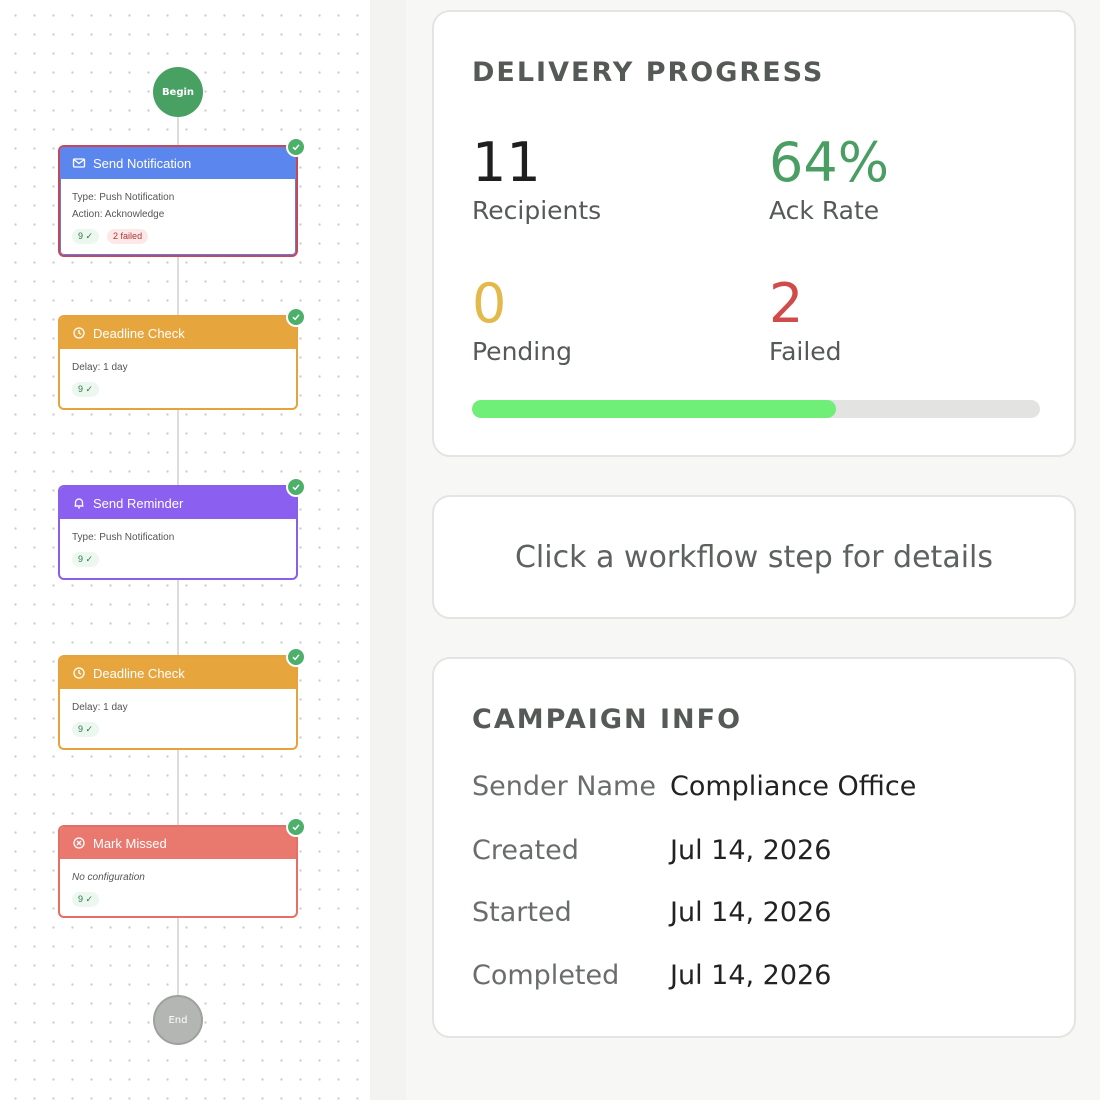 Image resolution: width=1100 pixels, height=1100 pixels. Describe the element at coordinates (138, 503) in the screenshot. I see `step-title: Send Reminder` at that location.